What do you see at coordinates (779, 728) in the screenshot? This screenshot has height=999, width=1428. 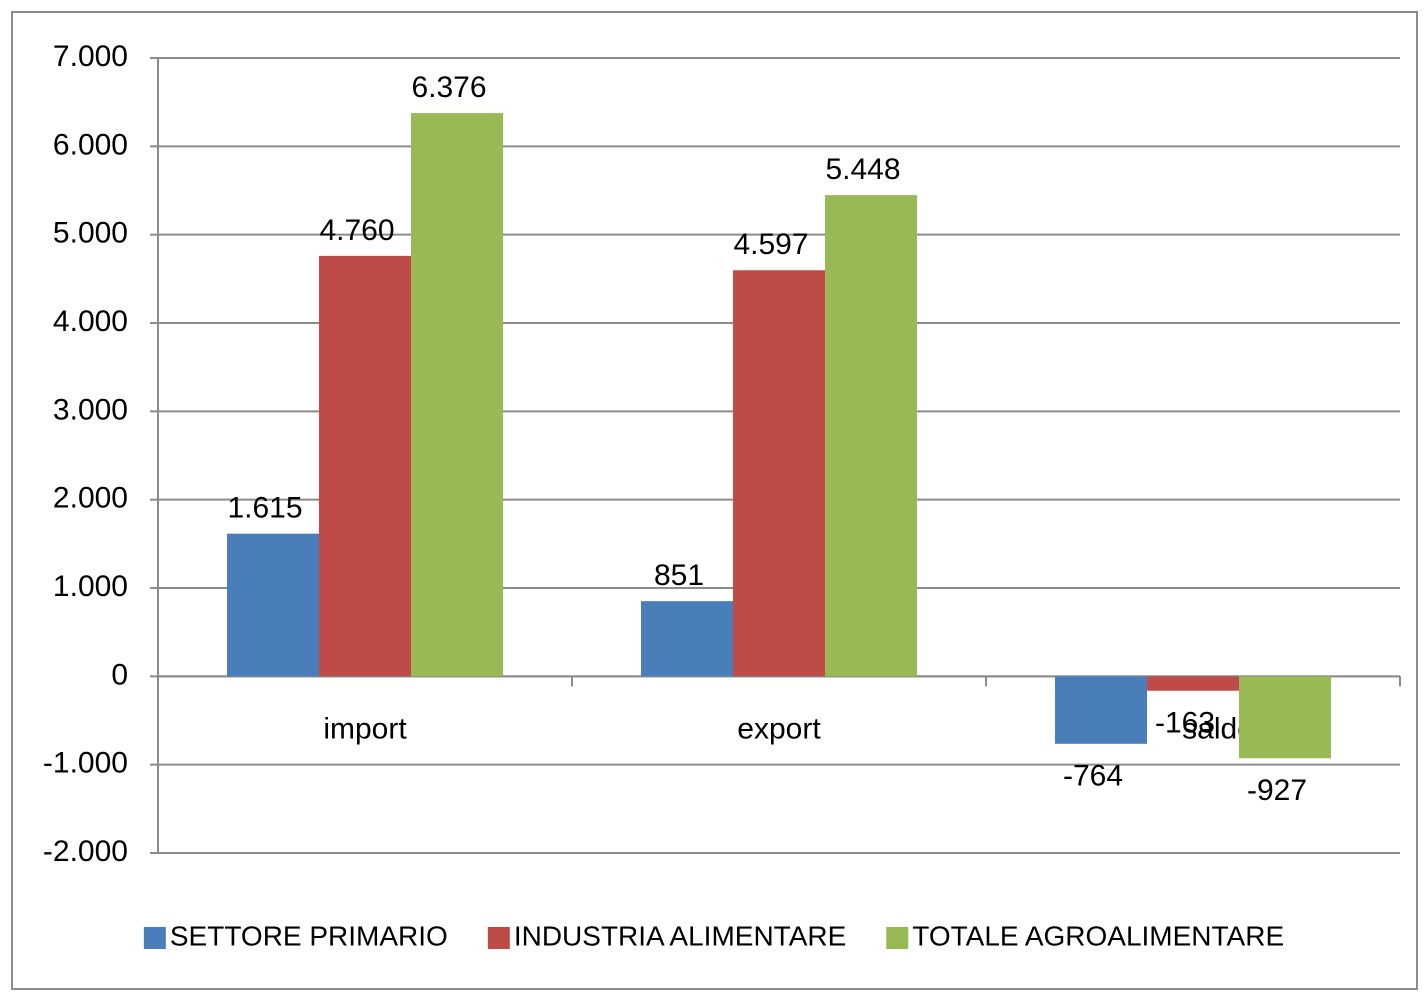 I see `x-tick-label: export` at bounding box center [779, 728].